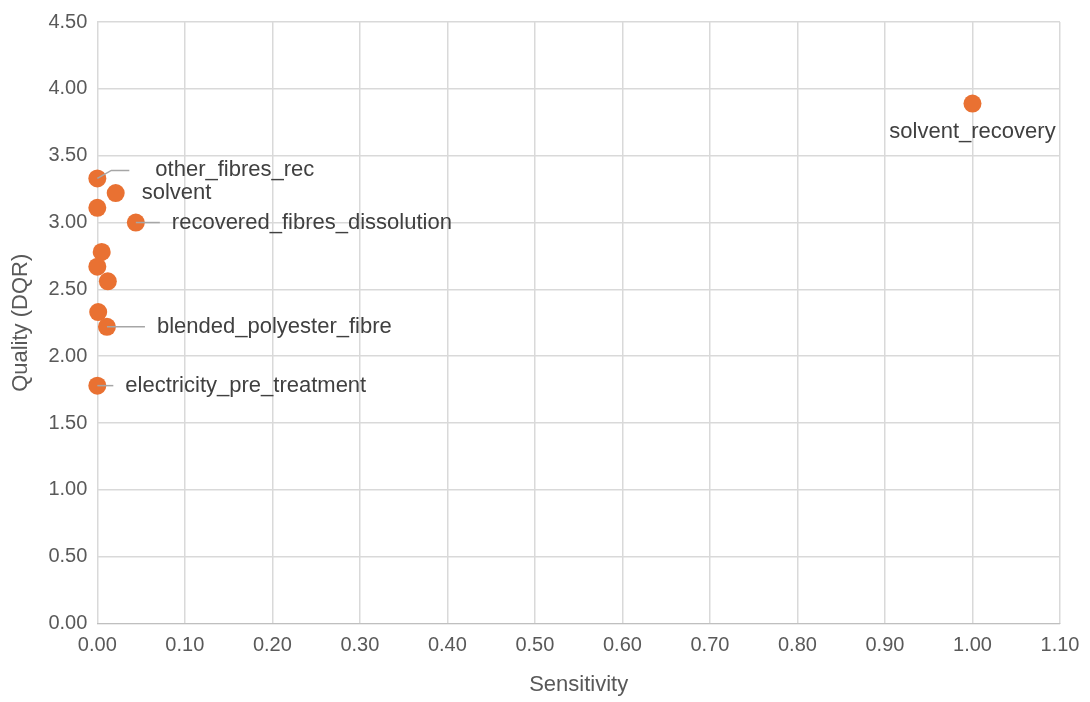 The width and height of the screenshot is (1090, 702). What do you see at coordinates (68, 87) in the screenshot?
I see `y-tick-label: 4.00` at bounding box center [68, 87].